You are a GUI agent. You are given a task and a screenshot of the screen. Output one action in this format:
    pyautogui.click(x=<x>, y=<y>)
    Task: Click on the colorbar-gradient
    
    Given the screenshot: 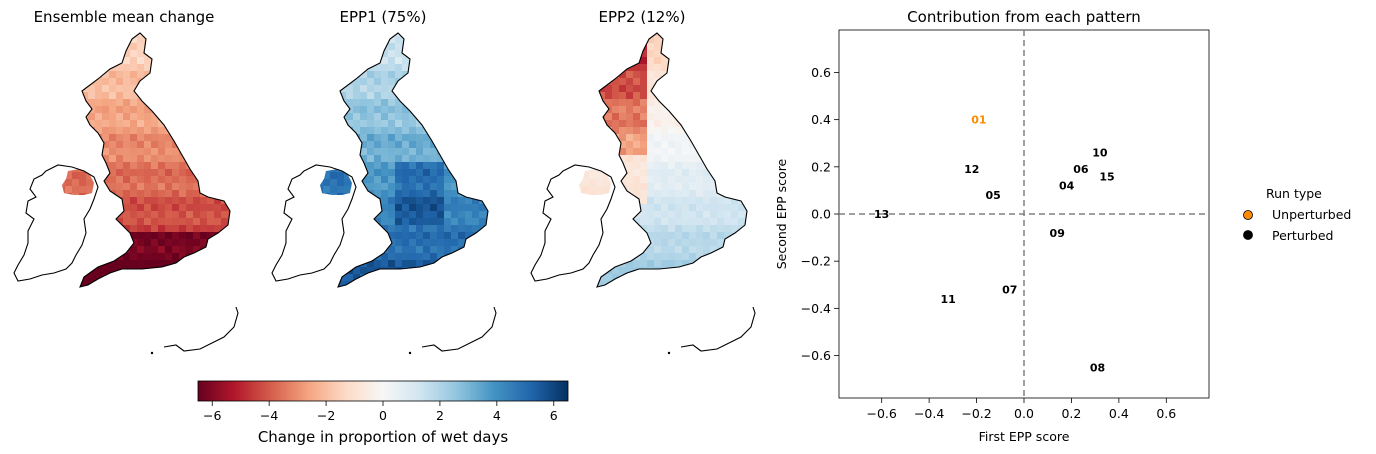 What is the action you would take?
    pyautogui.click(x=383, y=391)
    